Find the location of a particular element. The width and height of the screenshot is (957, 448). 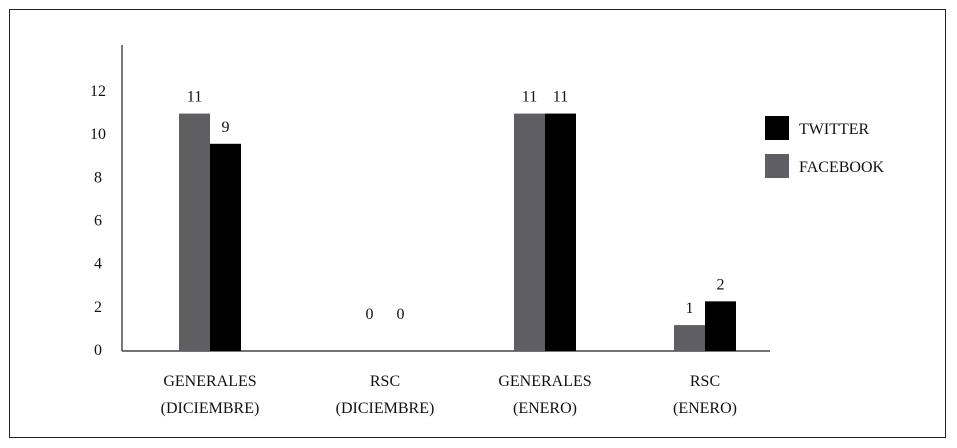

data-label-facebook: 0 is located at coordinates (370, 314).